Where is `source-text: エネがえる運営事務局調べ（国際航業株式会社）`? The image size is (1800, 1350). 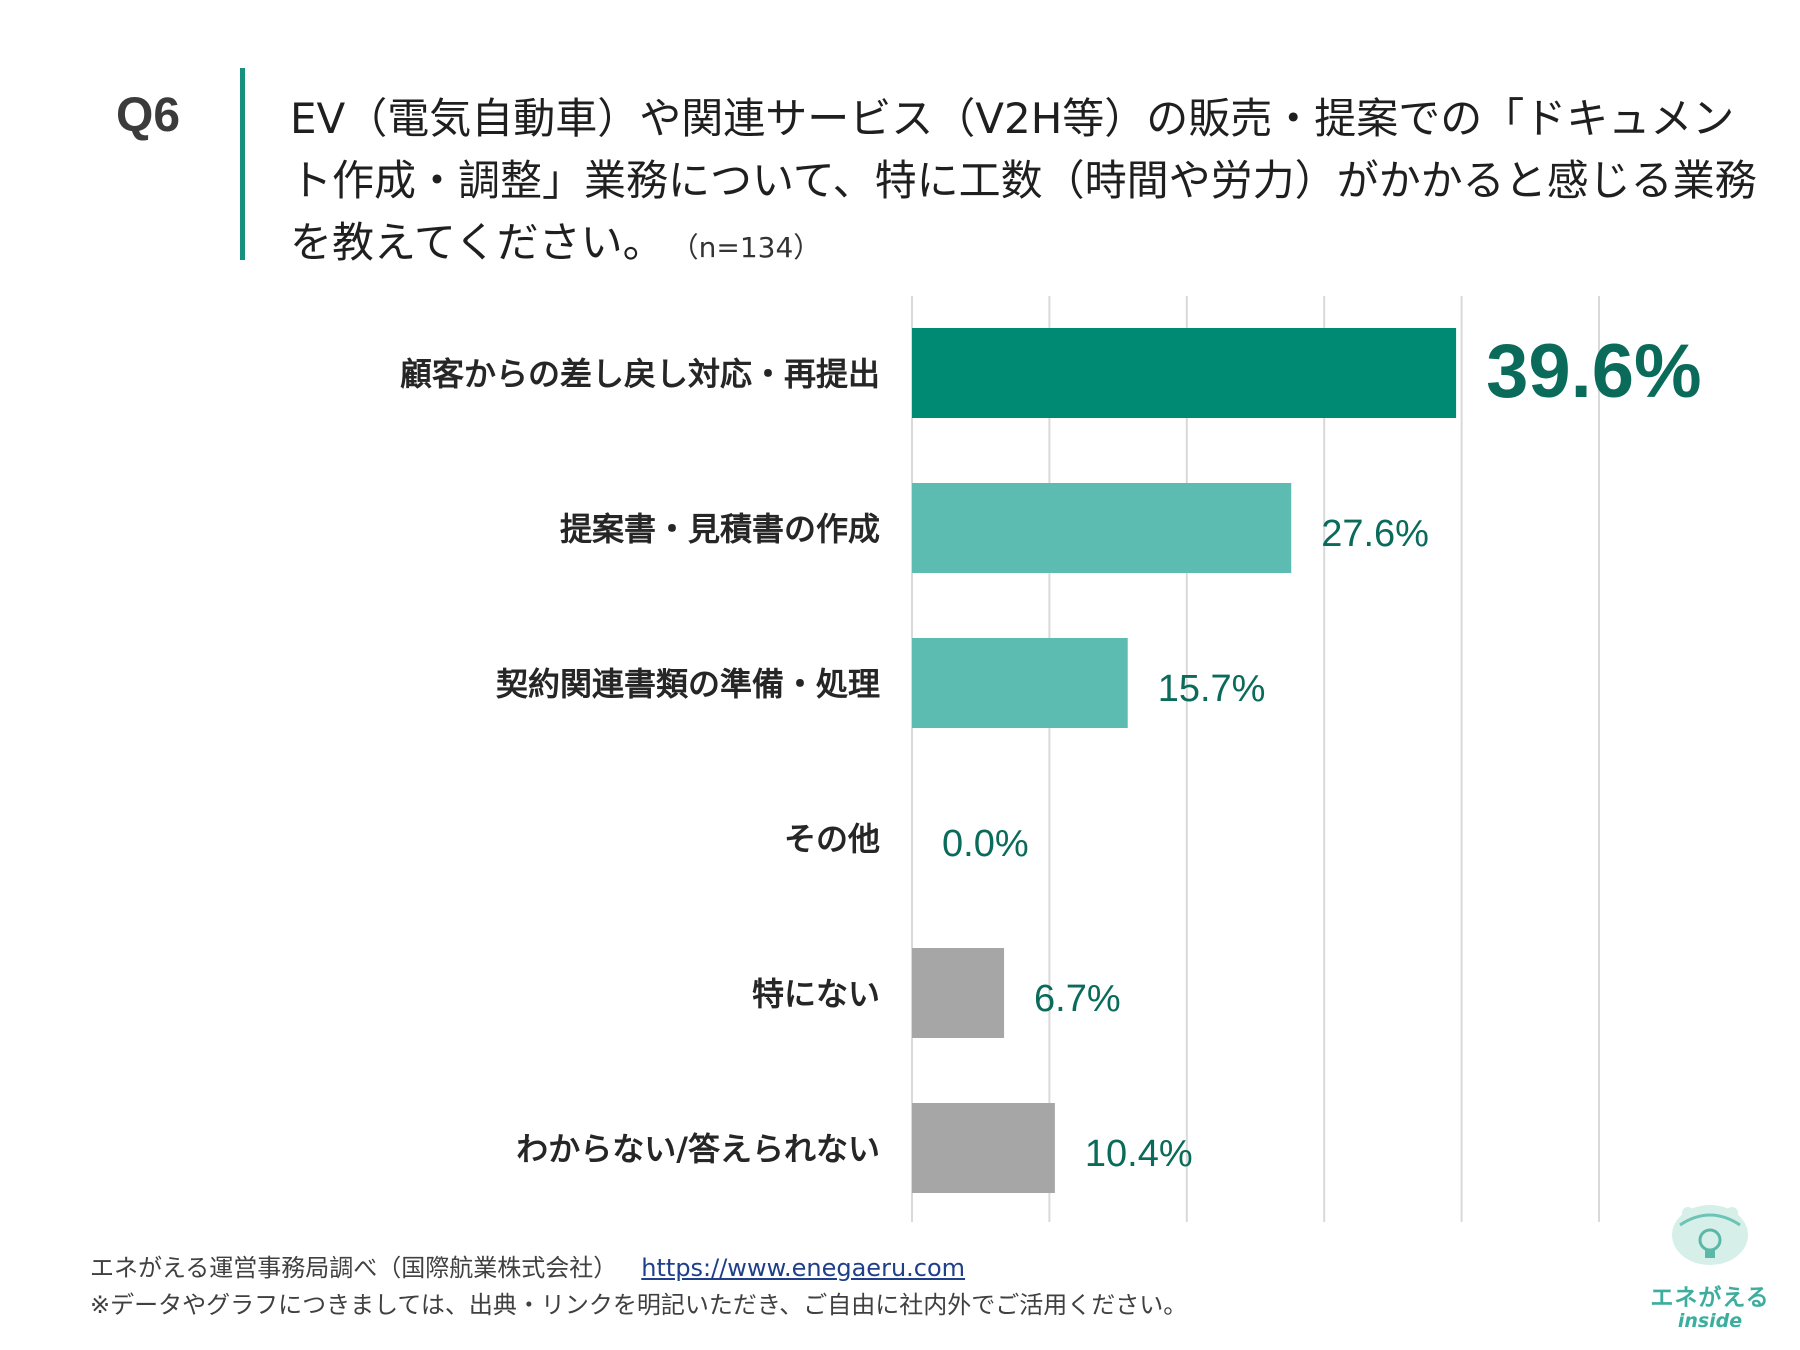 source-text: エネがえる運営事務局調べ（国際航業株式会社） is located at coordinates (354, 1268).